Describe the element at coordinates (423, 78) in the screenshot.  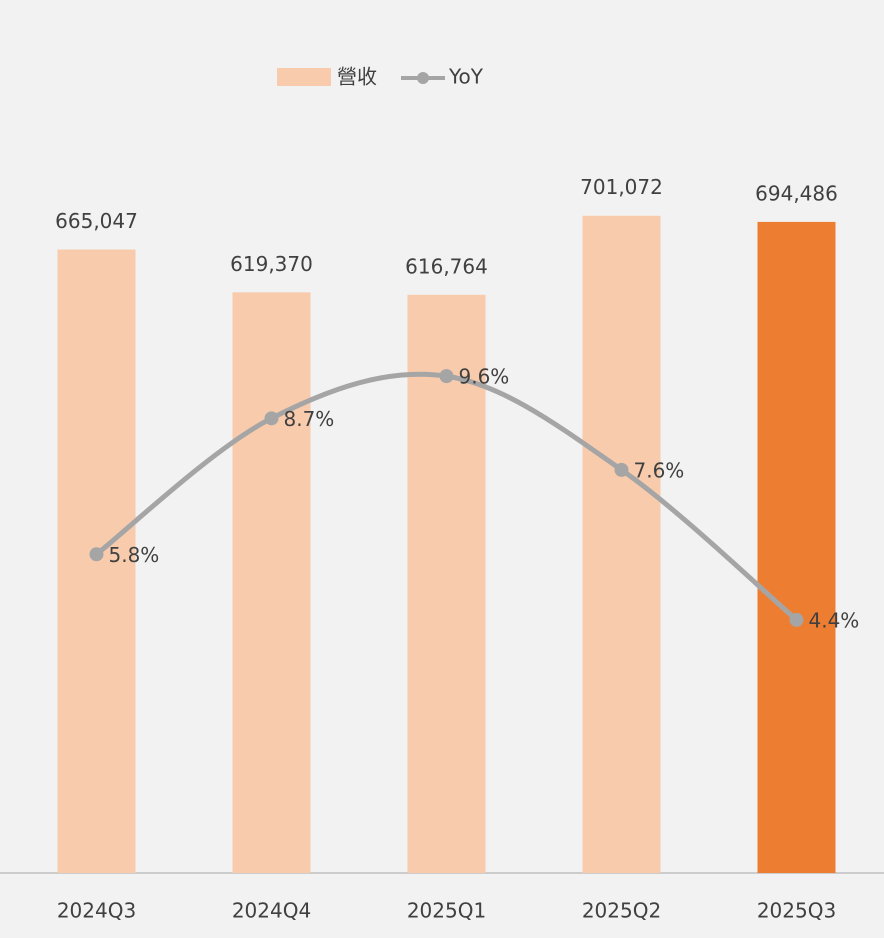
I see `legend-marker` at that location.